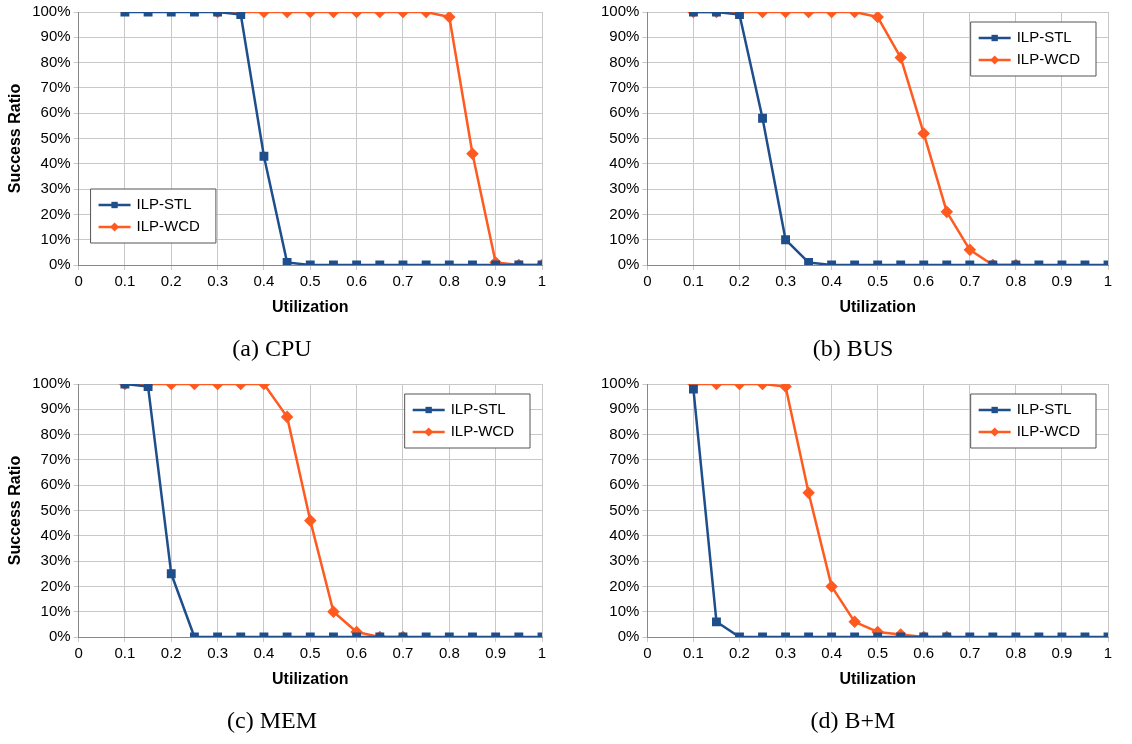 This screenshot has width=1132, height=744. What do you see at coordinates (853, 719) in the screenshot?
I see `text: (d) B+M` at bounding box center [853, 719].